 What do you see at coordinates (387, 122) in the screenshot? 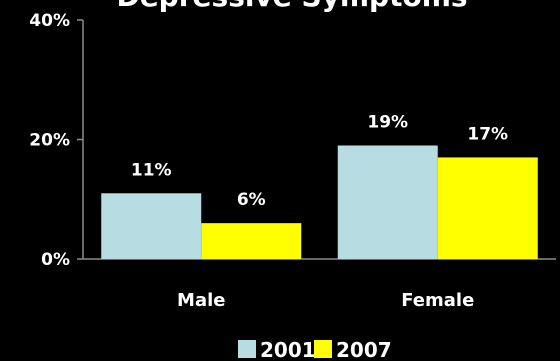
I see `data-label-2001-female: 19%` at bounding box center [387, 122].